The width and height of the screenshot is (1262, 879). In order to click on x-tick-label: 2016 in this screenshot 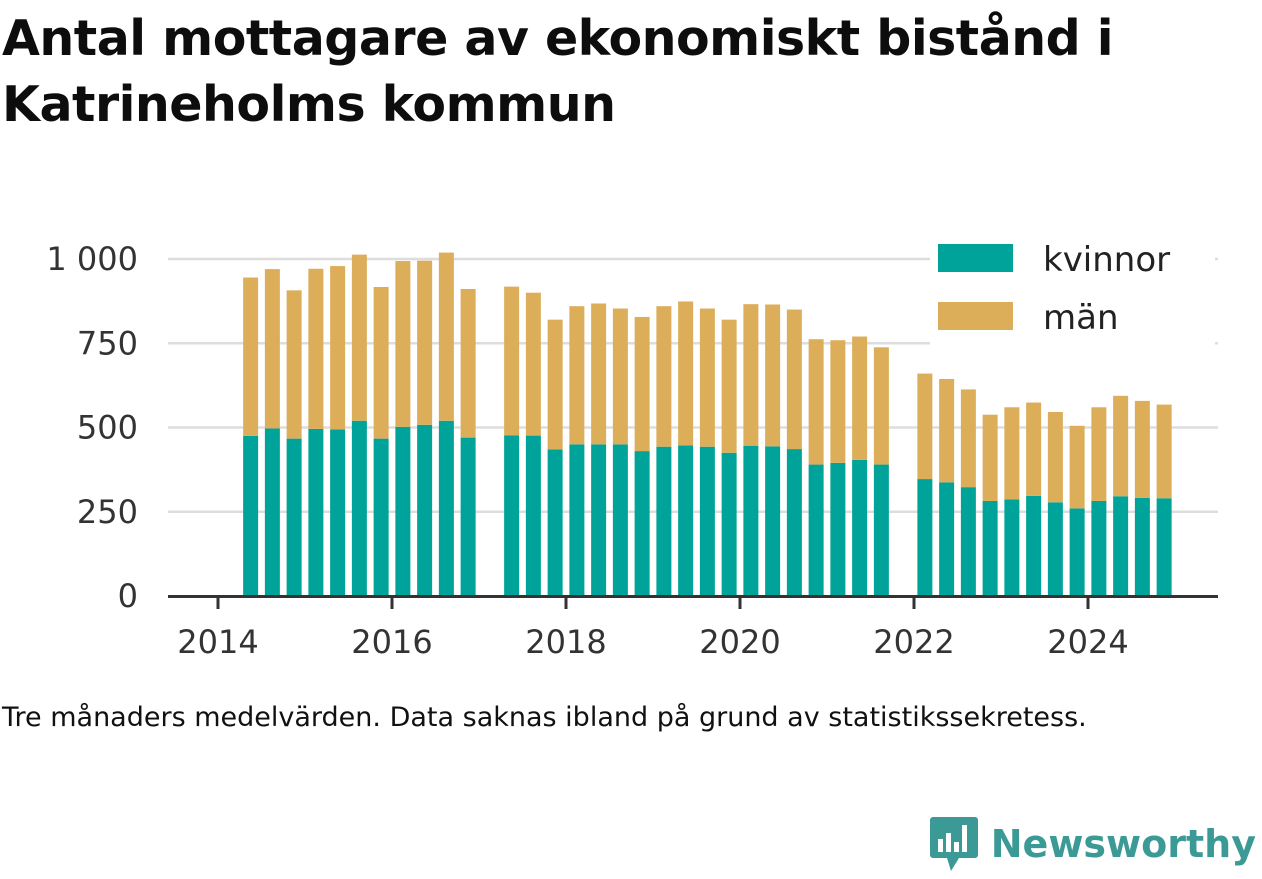, I will do `click(391, 642)`.